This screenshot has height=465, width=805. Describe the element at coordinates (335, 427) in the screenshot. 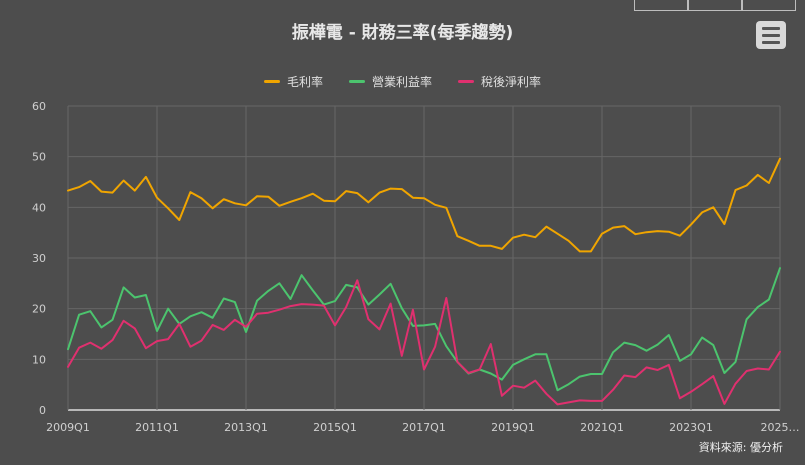

I see `x-tick-label: 2015Q1` at that location.